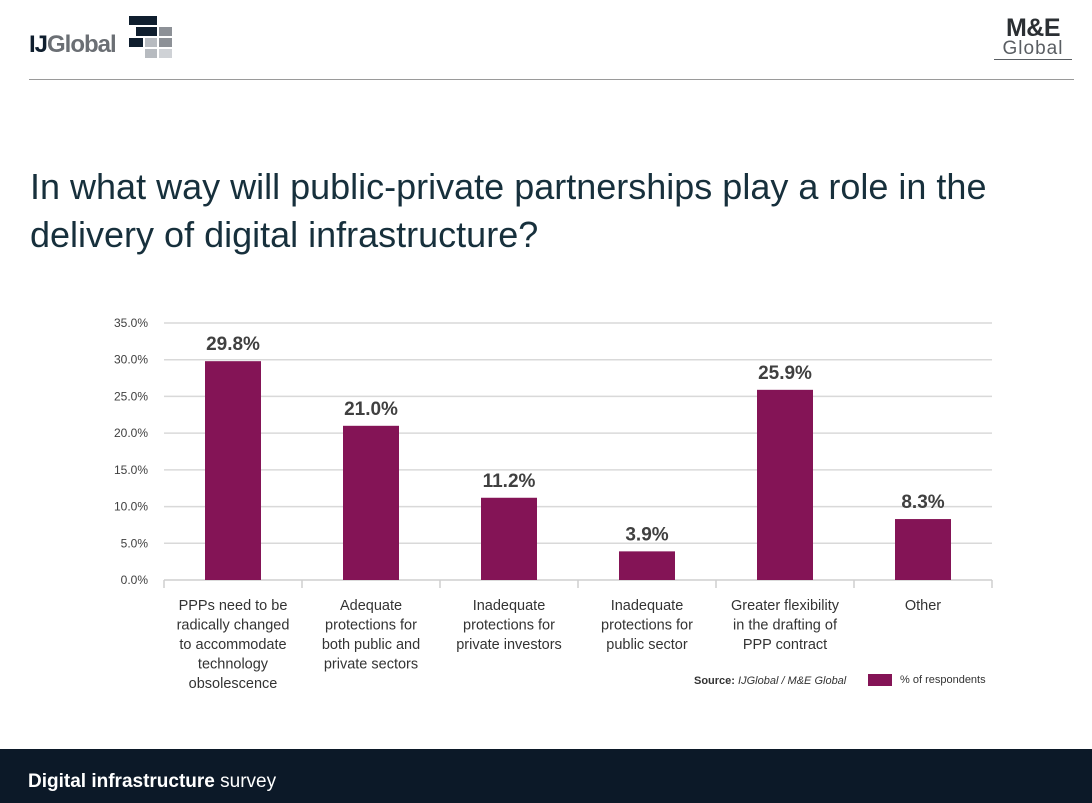 The width and height of the screenshot is (1092, 803). What do you see at coordinates (233, 344) in the screenshot?
I see `data-label: 29.8%` at bounding box center [233, 344].